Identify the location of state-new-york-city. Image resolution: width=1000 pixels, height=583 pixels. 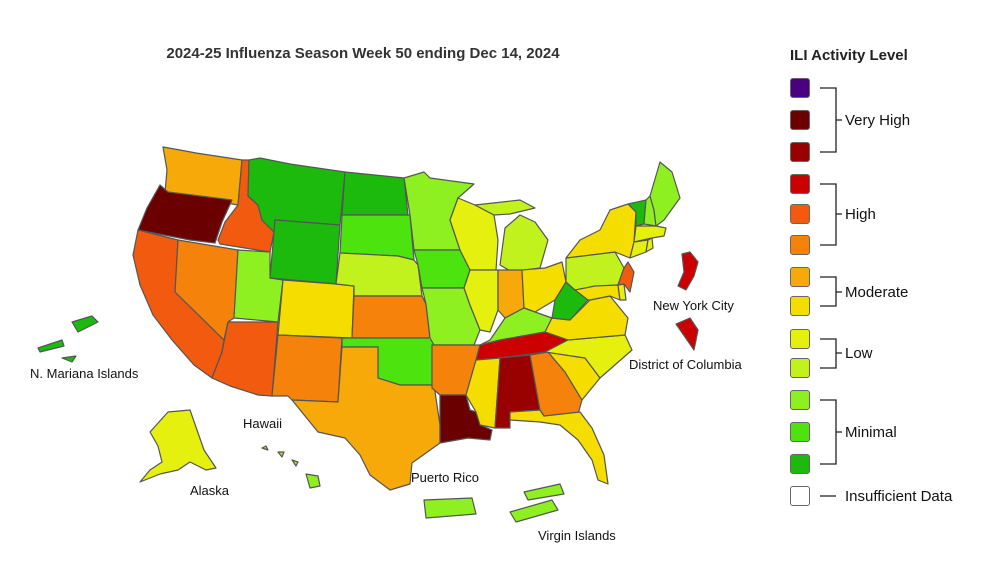
(688, 271).